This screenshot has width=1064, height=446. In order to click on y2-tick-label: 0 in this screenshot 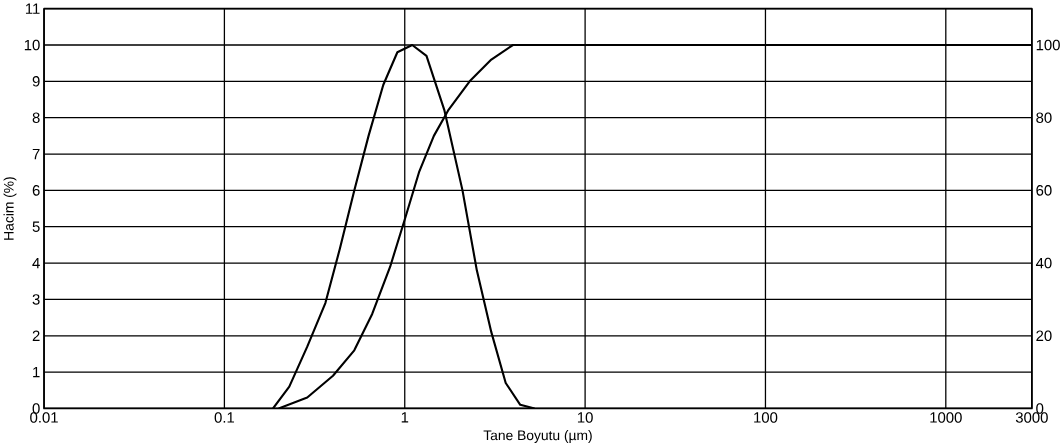, I will do `click(1040, 408)`.